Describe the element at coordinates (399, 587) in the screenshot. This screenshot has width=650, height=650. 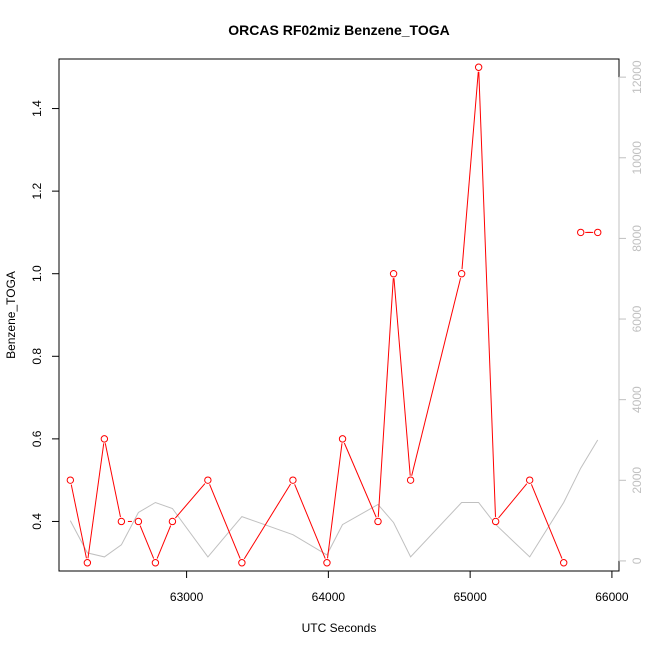
I see `x-axis: 63000 64000 65000 66000` at that location.